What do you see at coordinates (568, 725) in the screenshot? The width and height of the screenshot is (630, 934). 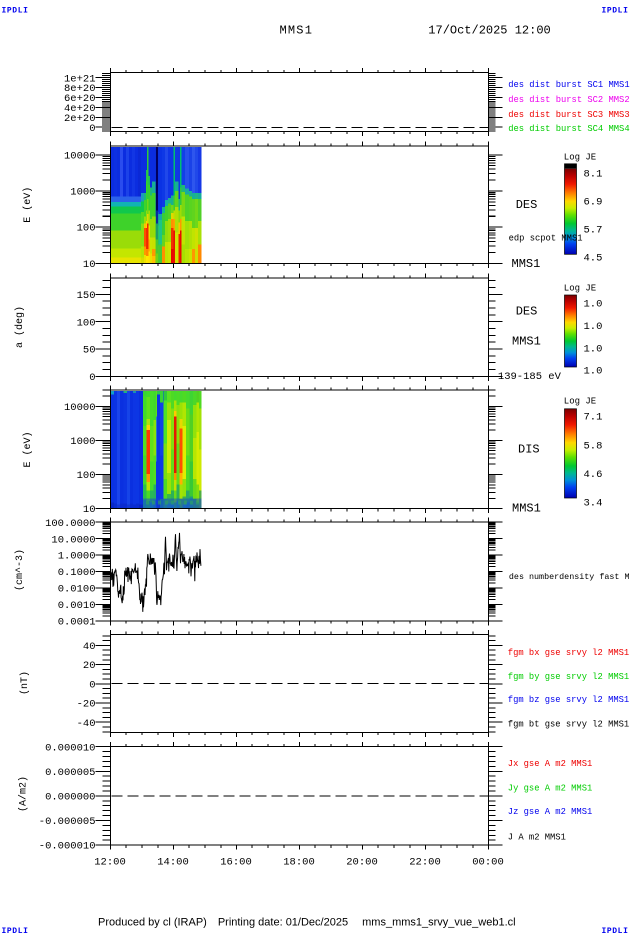 I see `svg-text: fgm bt gse srvy l2 MMS1` at bounding box center [568, 725].